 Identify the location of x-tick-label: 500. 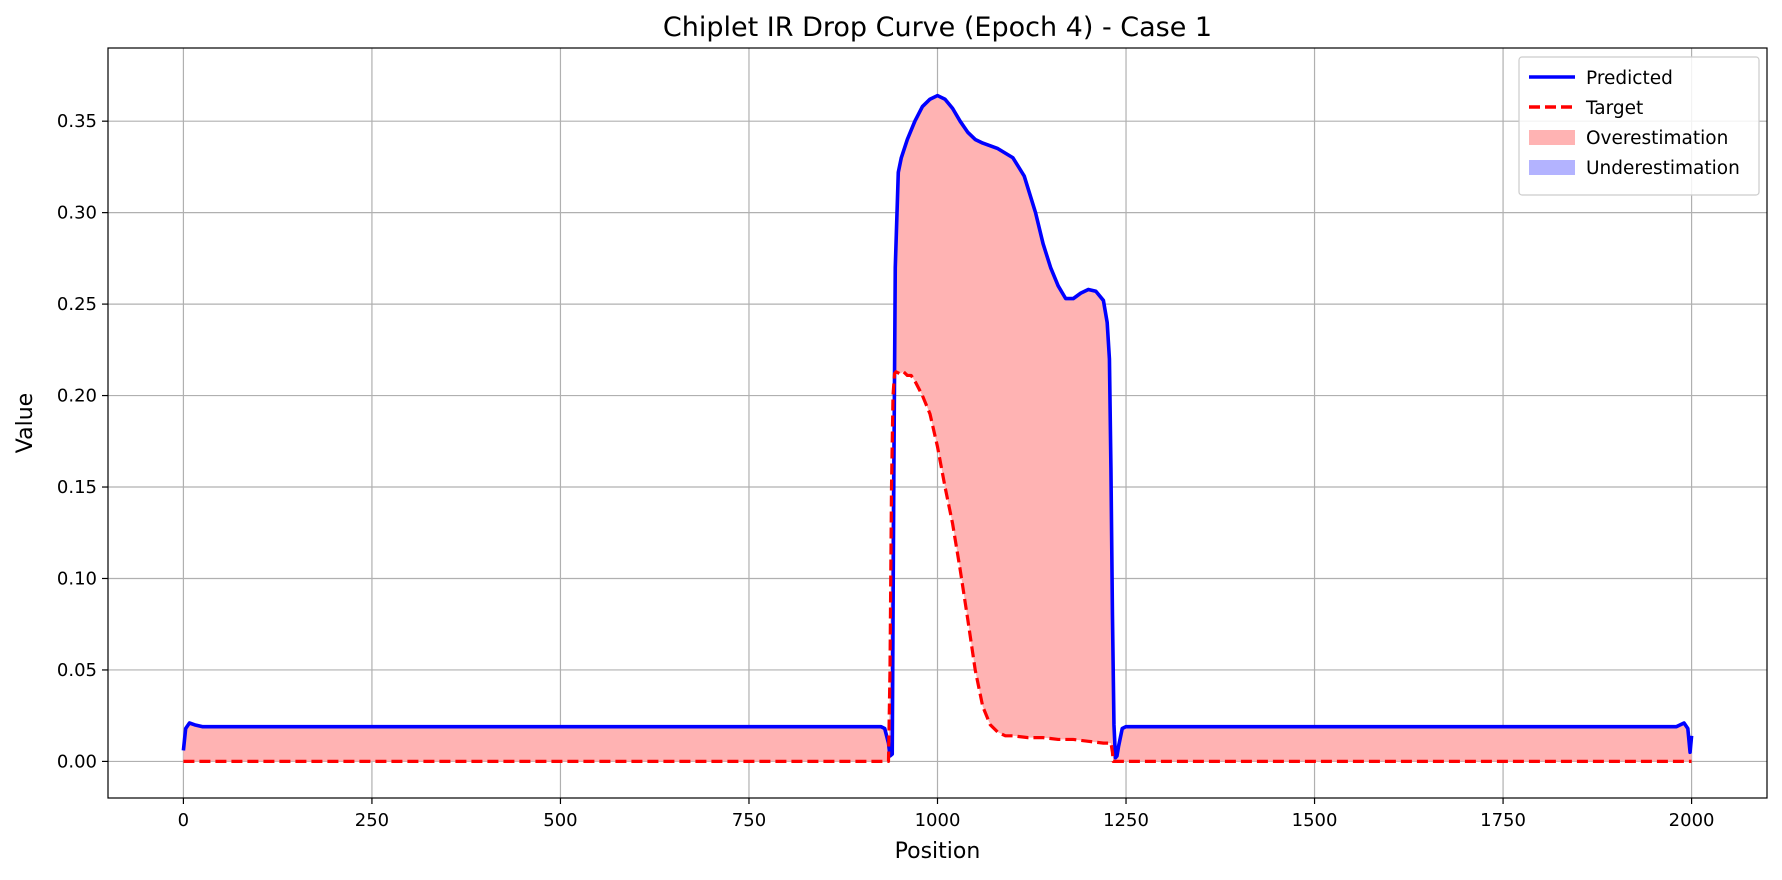
(560, 820).